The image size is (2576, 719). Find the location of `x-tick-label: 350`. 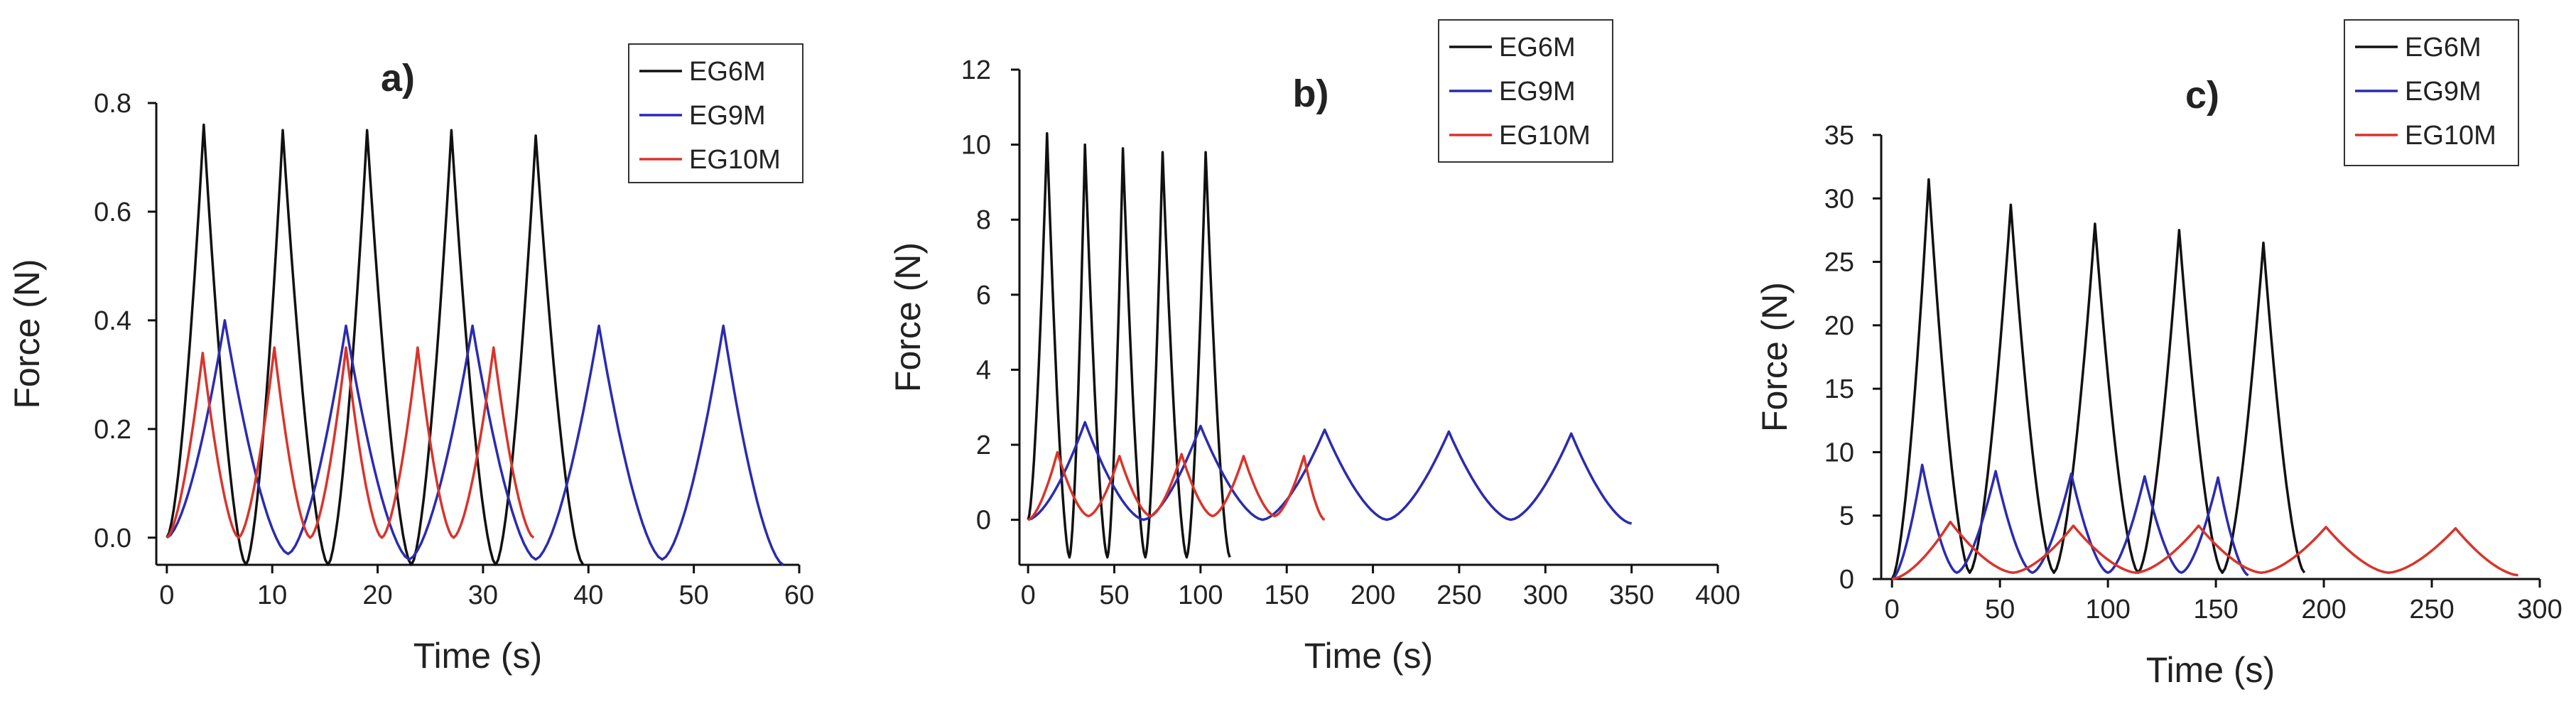

x-tick-label: 350 is located at coordinates (1631, 595).